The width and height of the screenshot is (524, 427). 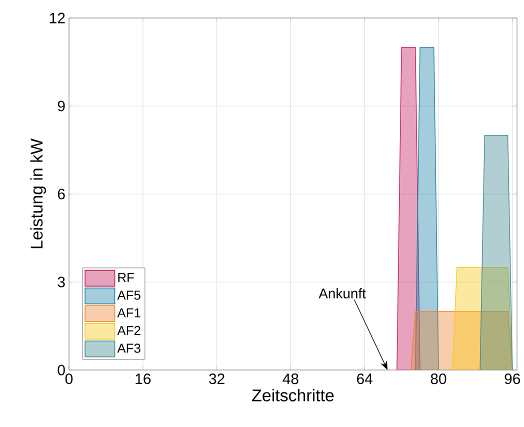 I want to click on y-tick-label: 9, so click(x=61, y=106).